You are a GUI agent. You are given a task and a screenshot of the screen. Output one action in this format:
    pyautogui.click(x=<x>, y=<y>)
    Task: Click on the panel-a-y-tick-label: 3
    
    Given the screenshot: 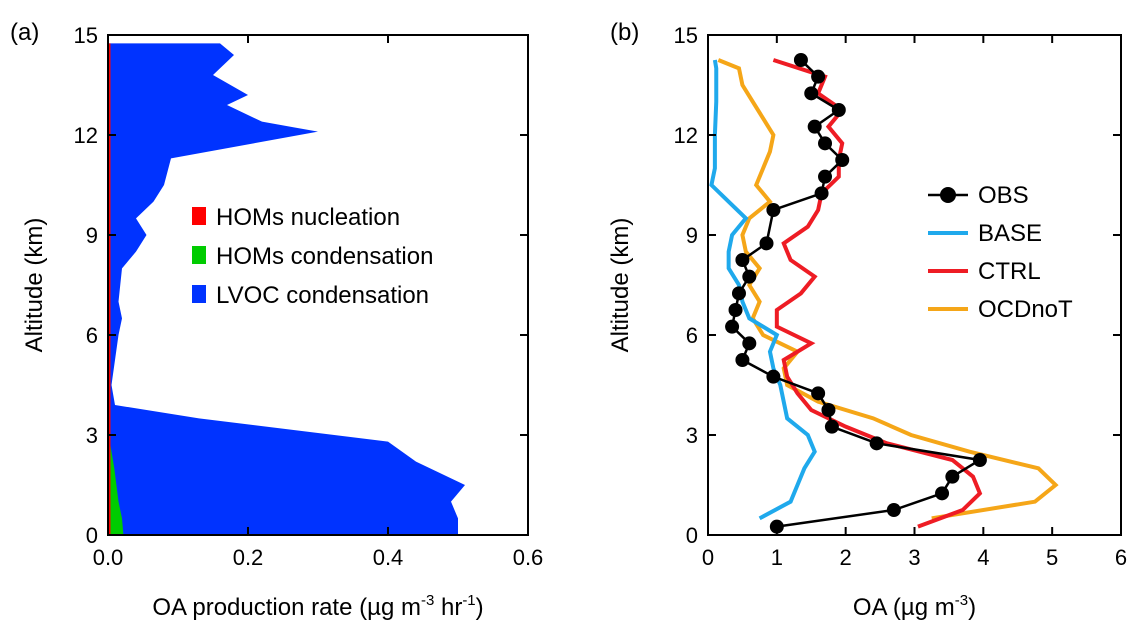 What is the action you would take?
    pyautogui.click(x=92, y=435)
    